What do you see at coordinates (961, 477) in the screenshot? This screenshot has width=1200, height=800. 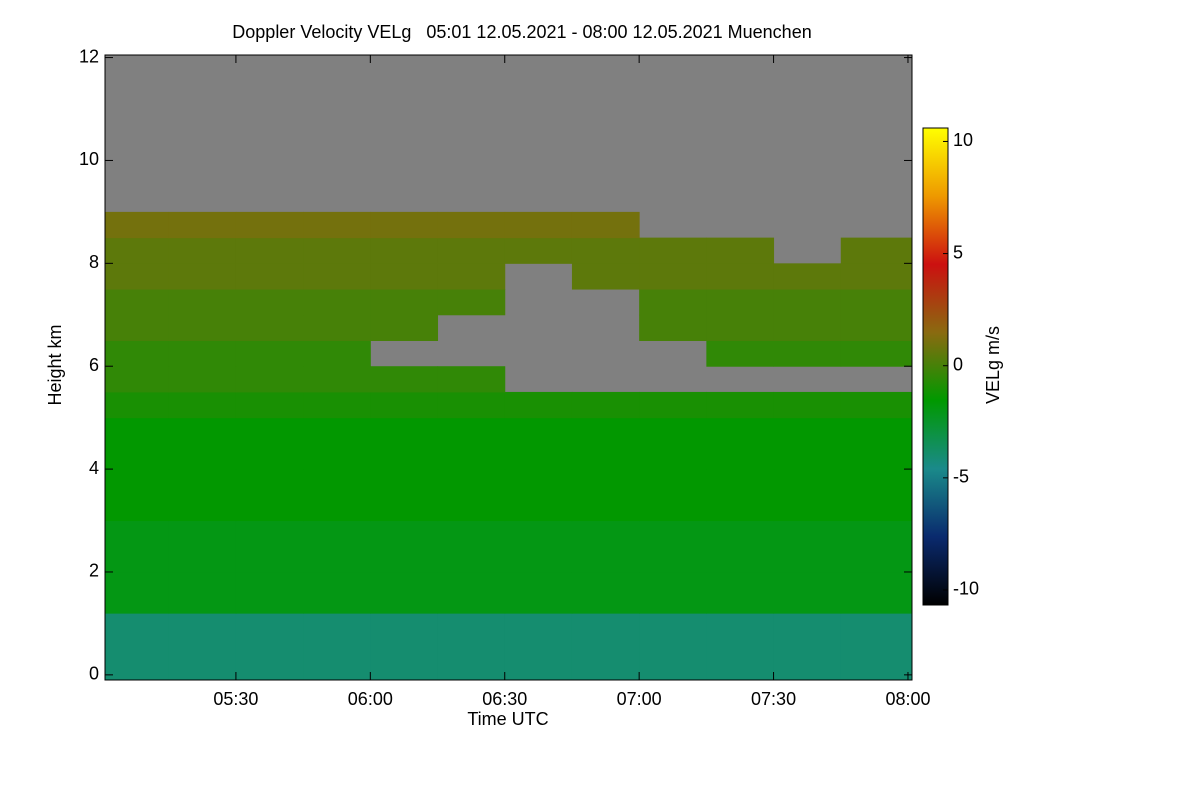 I see `colorbar-tick-label: -5` at bounding box center [961, 477].